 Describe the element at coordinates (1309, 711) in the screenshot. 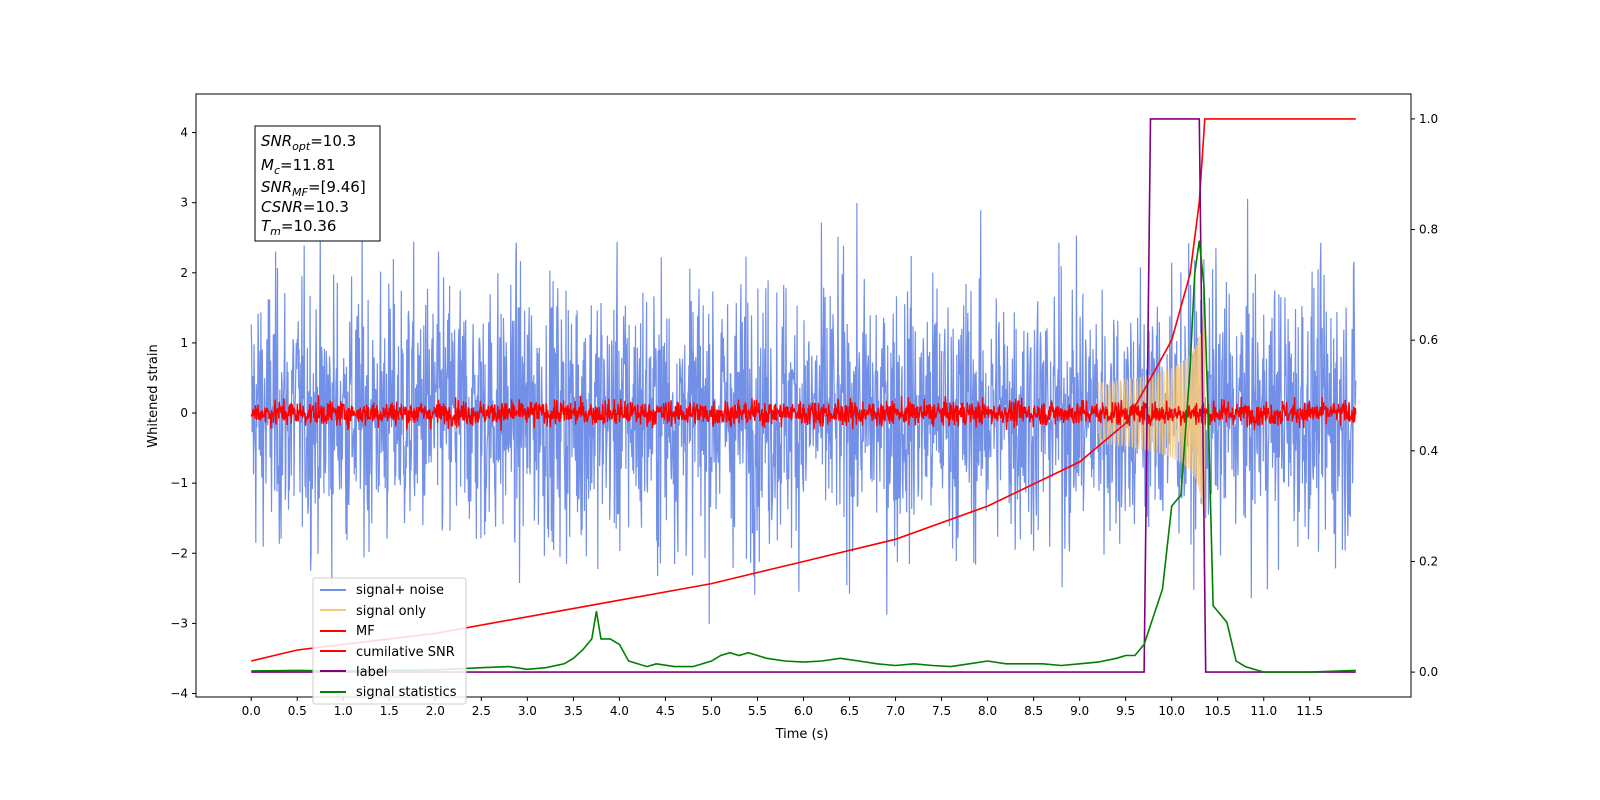

I see `x-tick-label: 11.5` at that location.